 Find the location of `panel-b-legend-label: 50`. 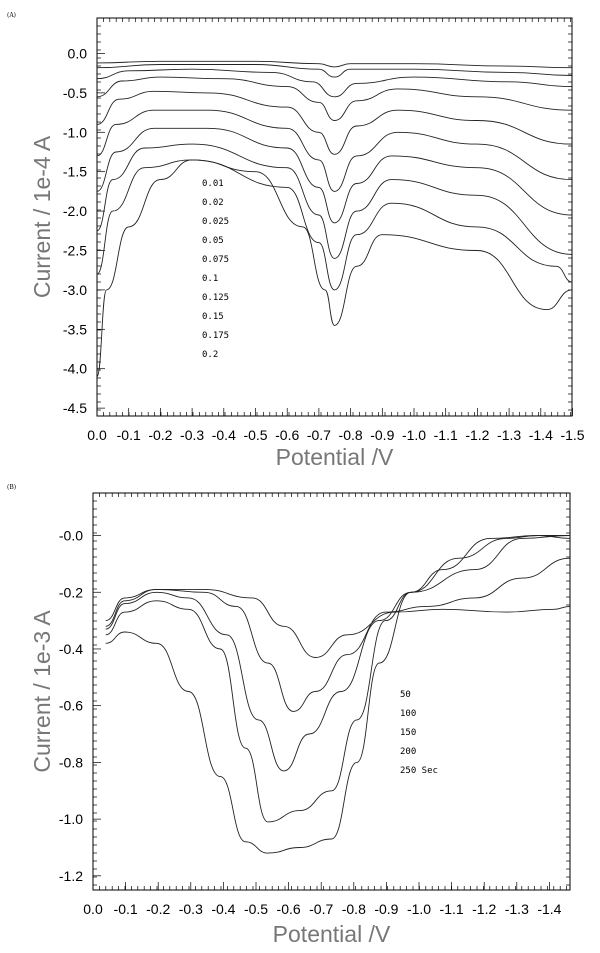

panel-b-legend-label: 50 is located at coordinates (405, 695).